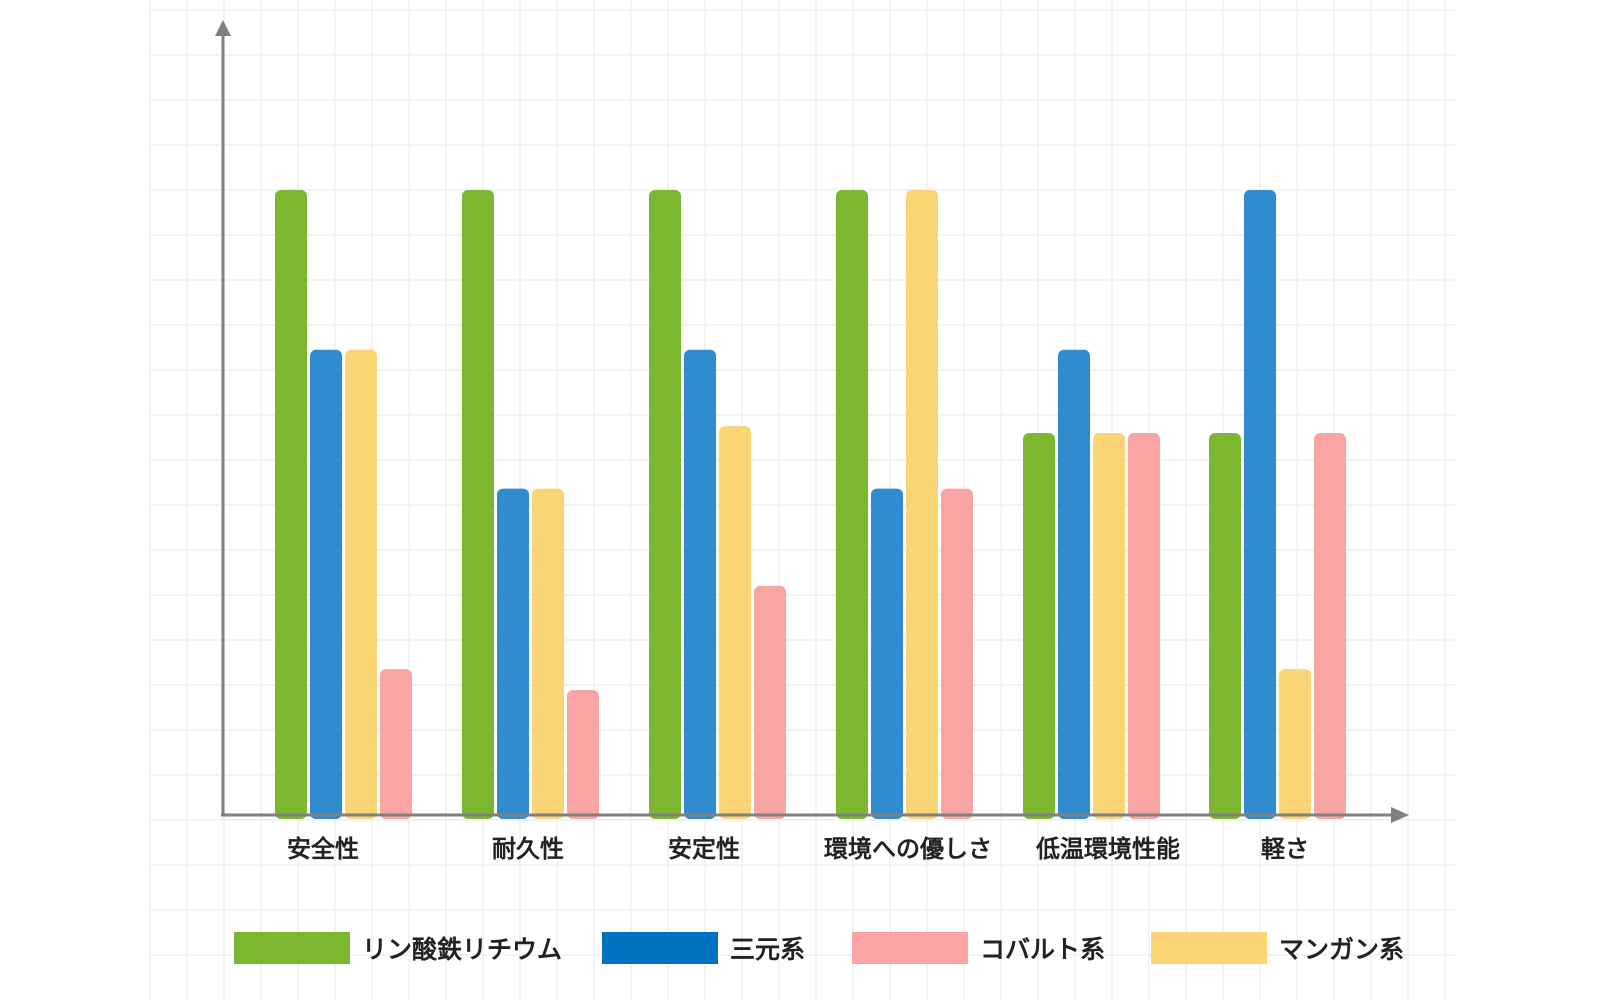 The height and width of the screenshot is (1000, 1600). Describe the element at coordinates (1341, 949) in the screenshot. I see `legend-label-3: マンガン系` at that location.